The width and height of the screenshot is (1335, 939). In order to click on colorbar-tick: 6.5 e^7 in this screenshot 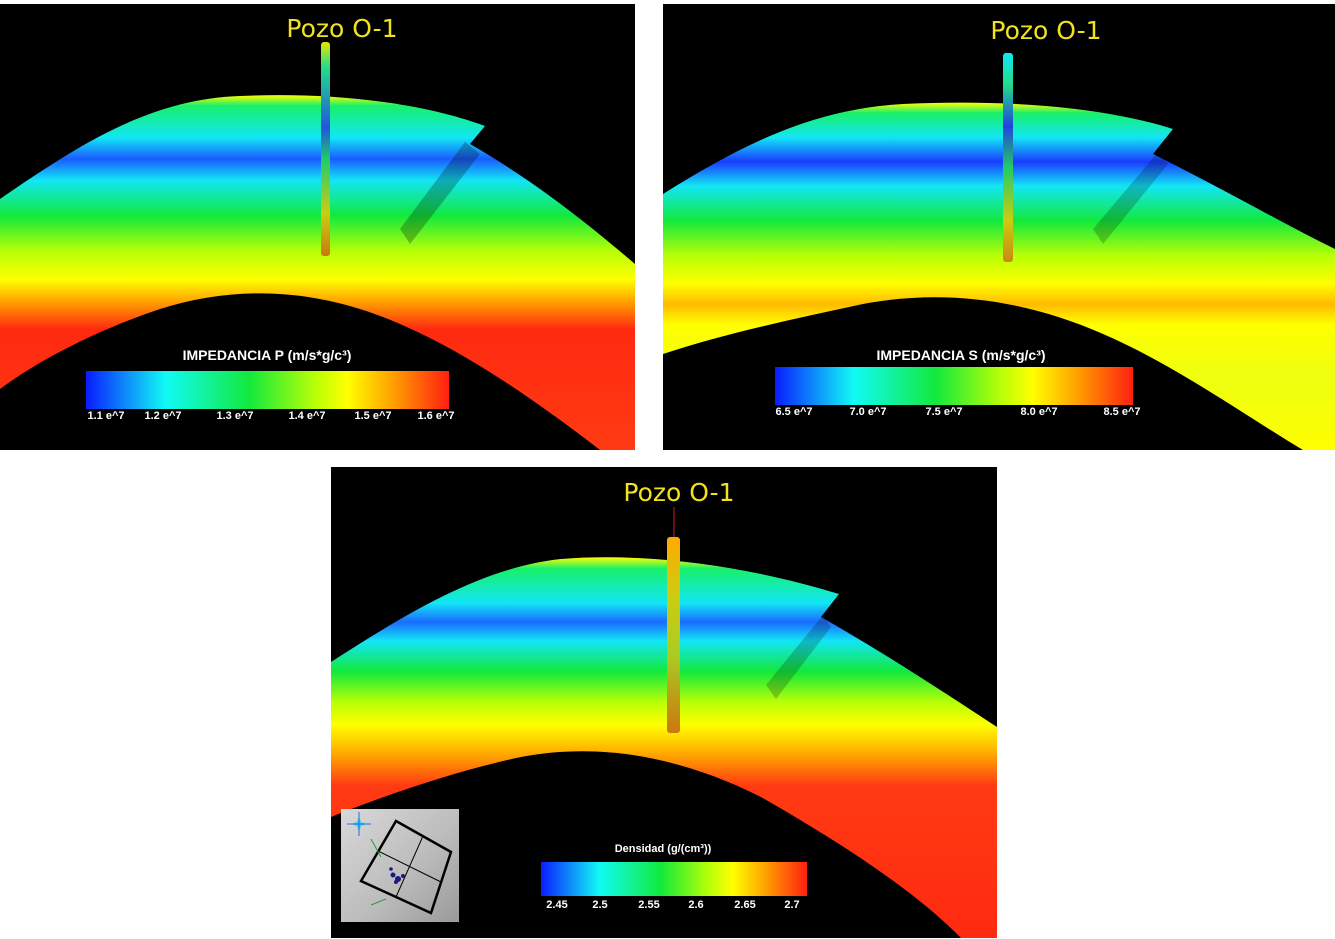, I will do `click(794, 412)`.